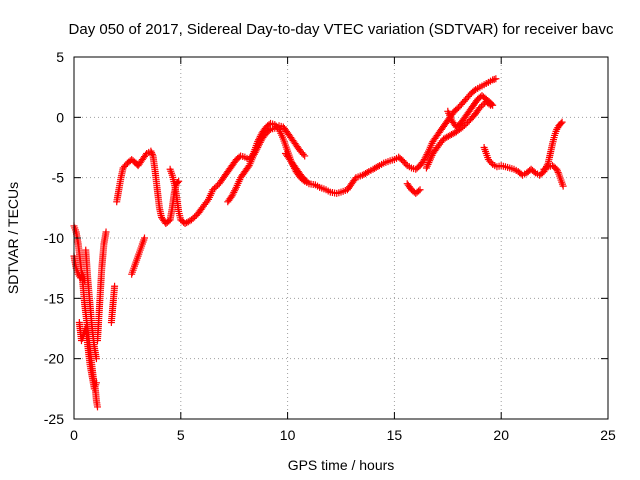 The width and height of the screenshot is (640, 480). Describe the element at coordinates (13, 238) in the screenshot. I see `y-axis-label: SDTVAR / TECUs` at that location.